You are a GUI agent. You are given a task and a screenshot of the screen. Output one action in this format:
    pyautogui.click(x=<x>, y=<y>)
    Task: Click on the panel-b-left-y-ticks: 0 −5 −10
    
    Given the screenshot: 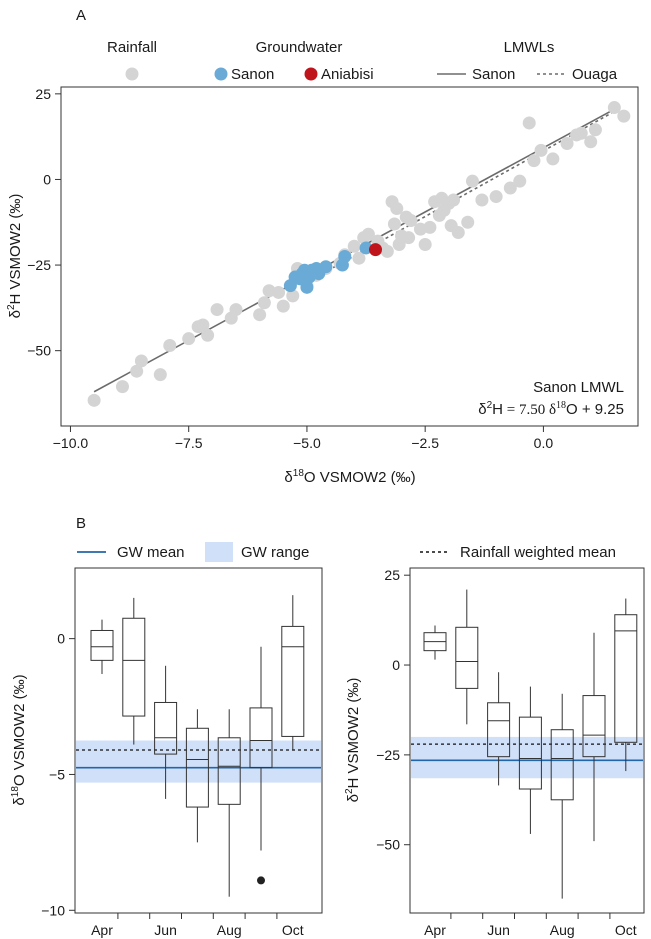 What is the action you would take?
    pyautogui.click(x=58, y=774)
    